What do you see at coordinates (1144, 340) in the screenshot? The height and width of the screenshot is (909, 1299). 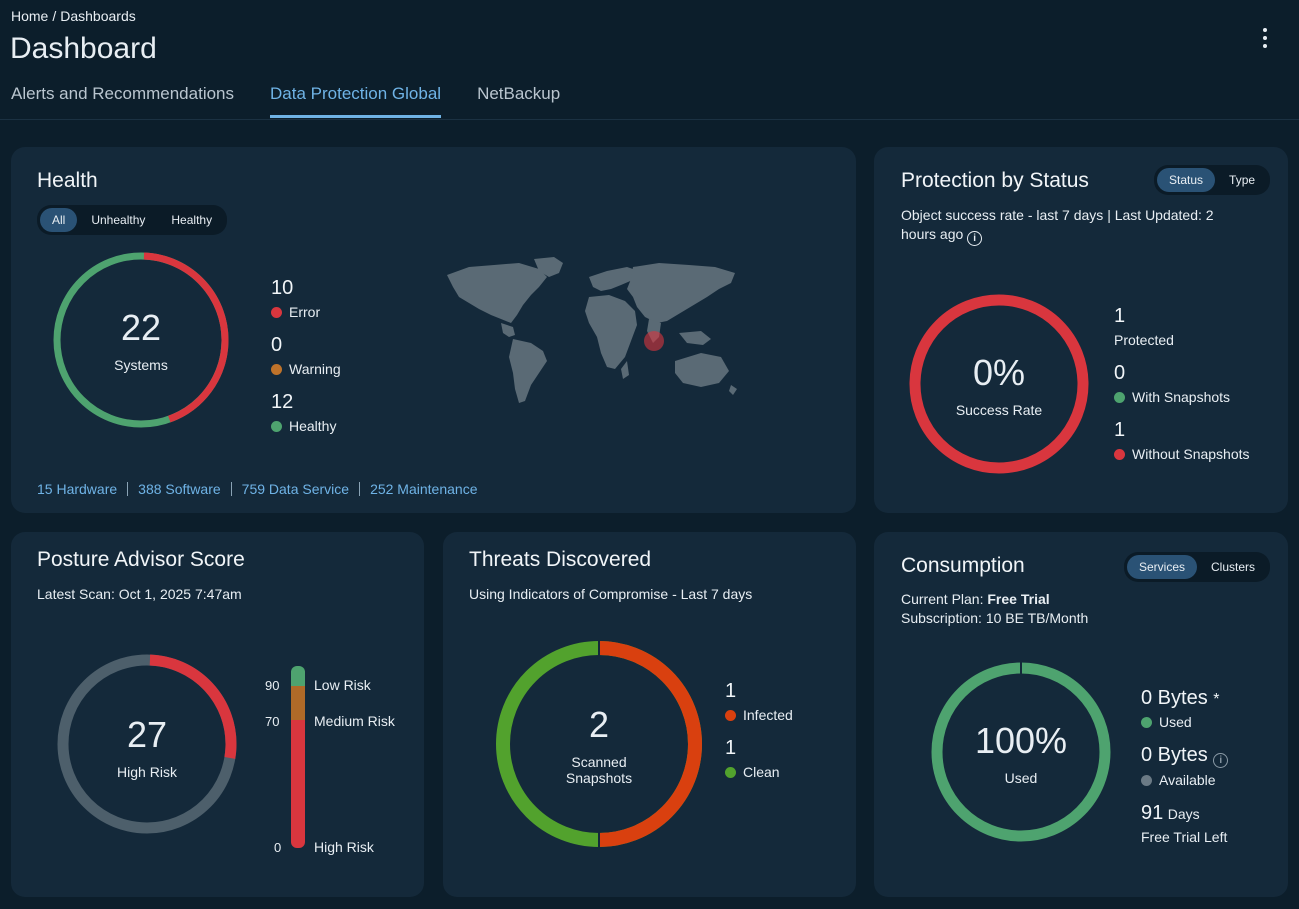 I see `protected-label: Protected` at bounding box center [1144, 340].